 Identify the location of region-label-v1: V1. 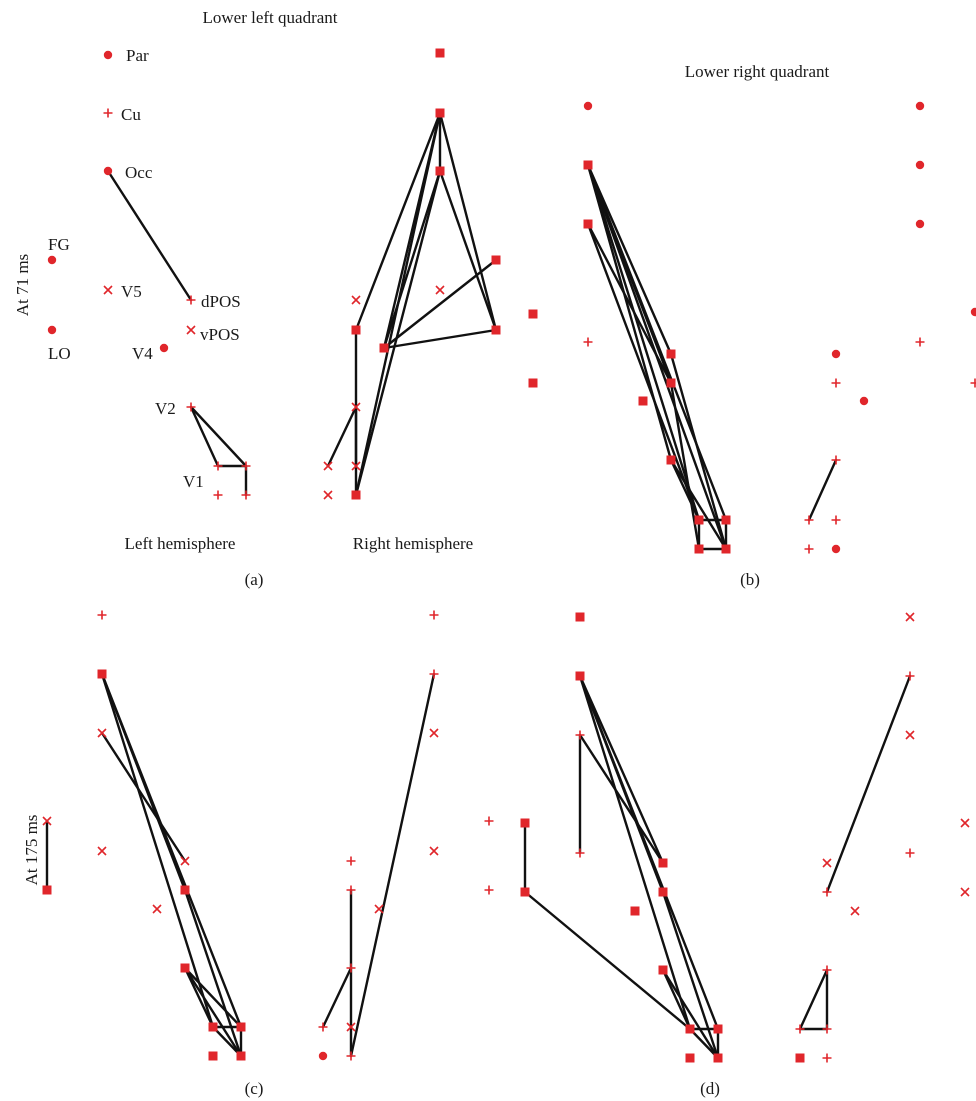
(193, 481).